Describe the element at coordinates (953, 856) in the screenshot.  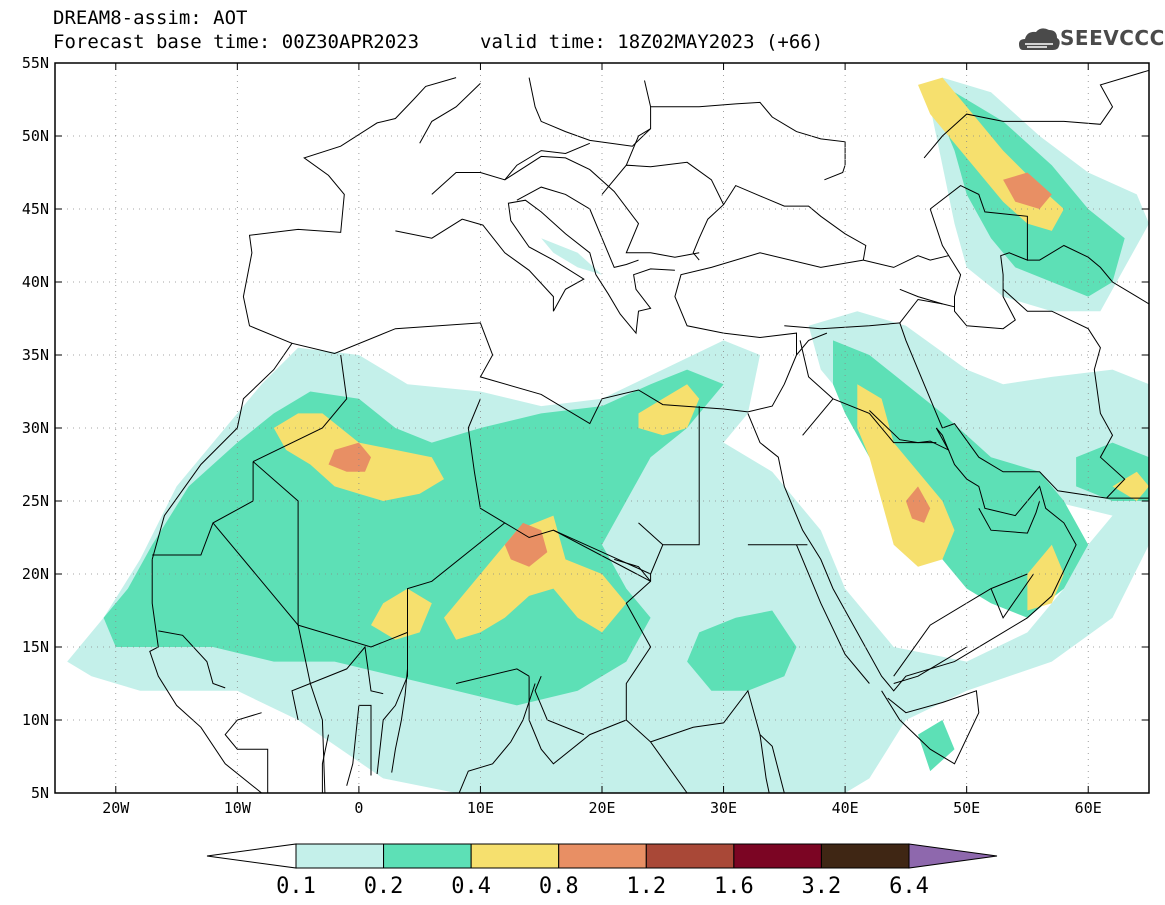
I see `colorbar-over` at that location.